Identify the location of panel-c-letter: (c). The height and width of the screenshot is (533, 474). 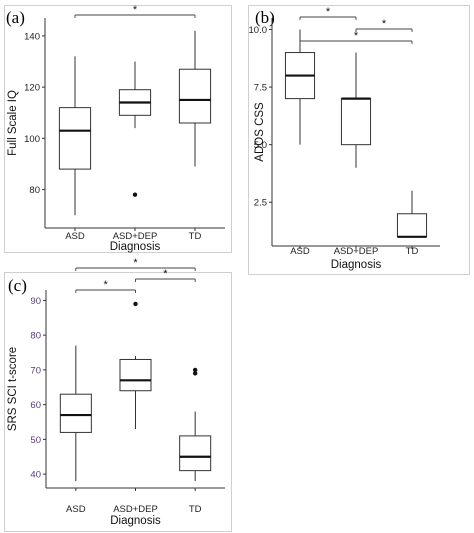
(17, 285).